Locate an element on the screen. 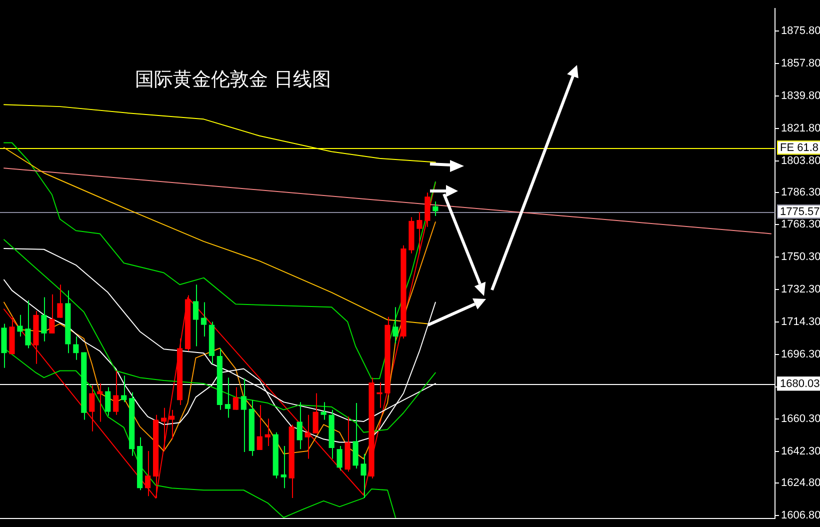 The height and width of the screenshot is (527, 820). y-tick-label: 1786.30 is located at coordinates (800, 192).